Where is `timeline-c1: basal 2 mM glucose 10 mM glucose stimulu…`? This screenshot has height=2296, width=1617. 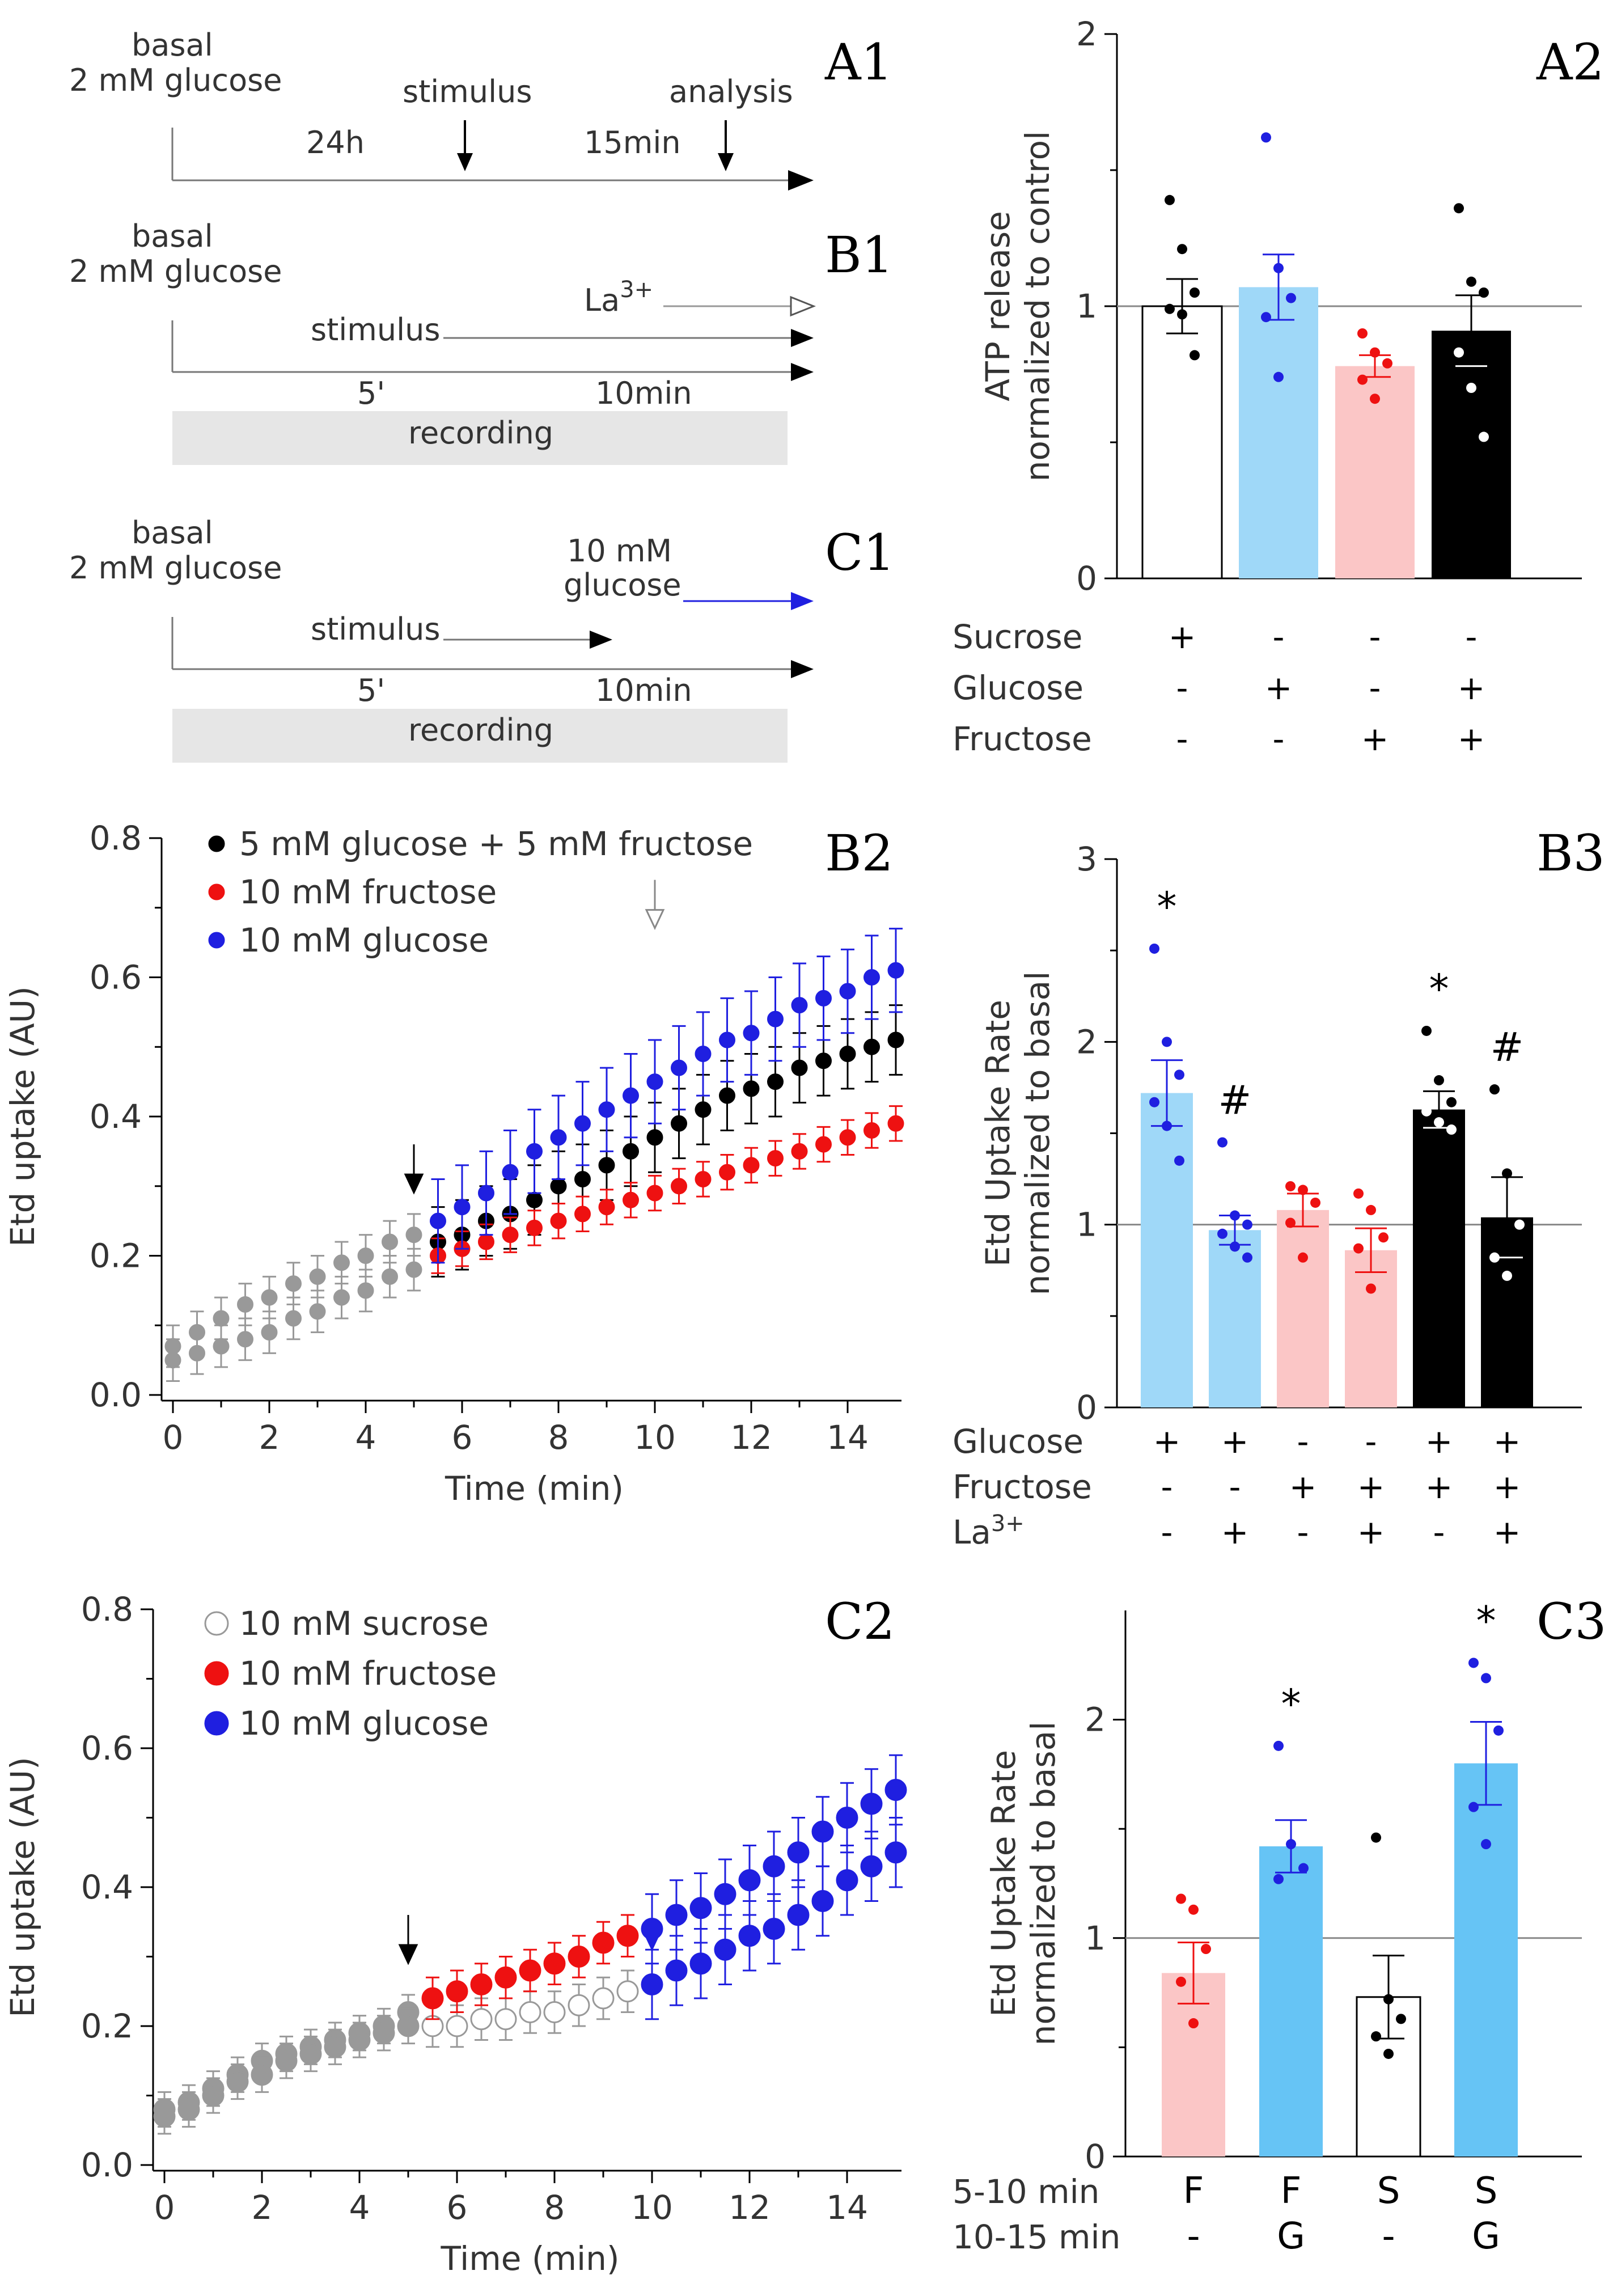
timeline-c1: basal 2 mM glucose 10 mM glucose stimulu… is located at coordinates (442, 639).